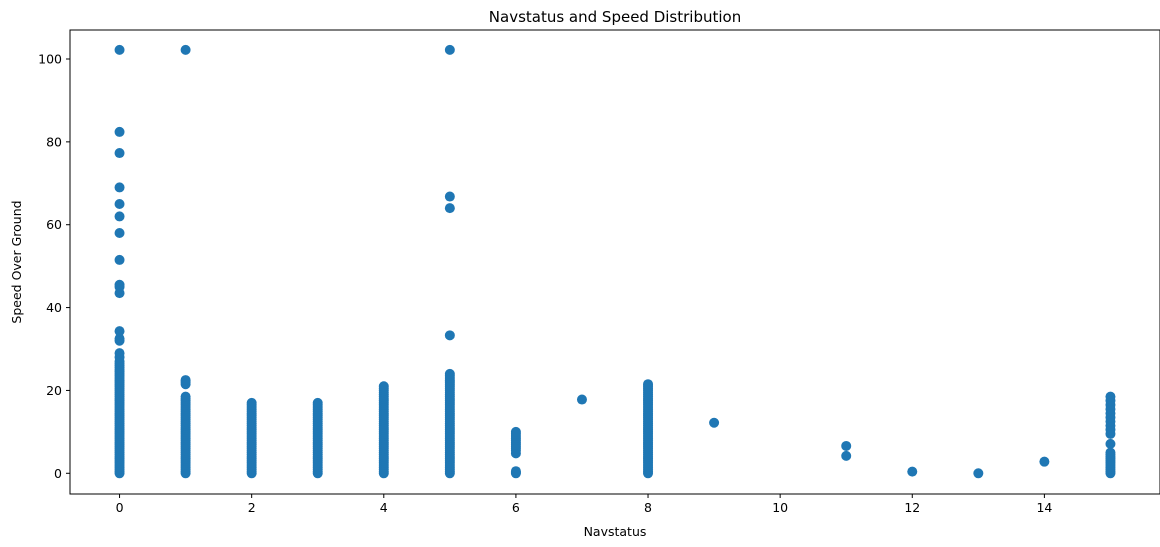 The width and height of the screenshot is (1160, 547). I want to click on y-axis: 0 20 40 60 80 100, so click(54, 266).